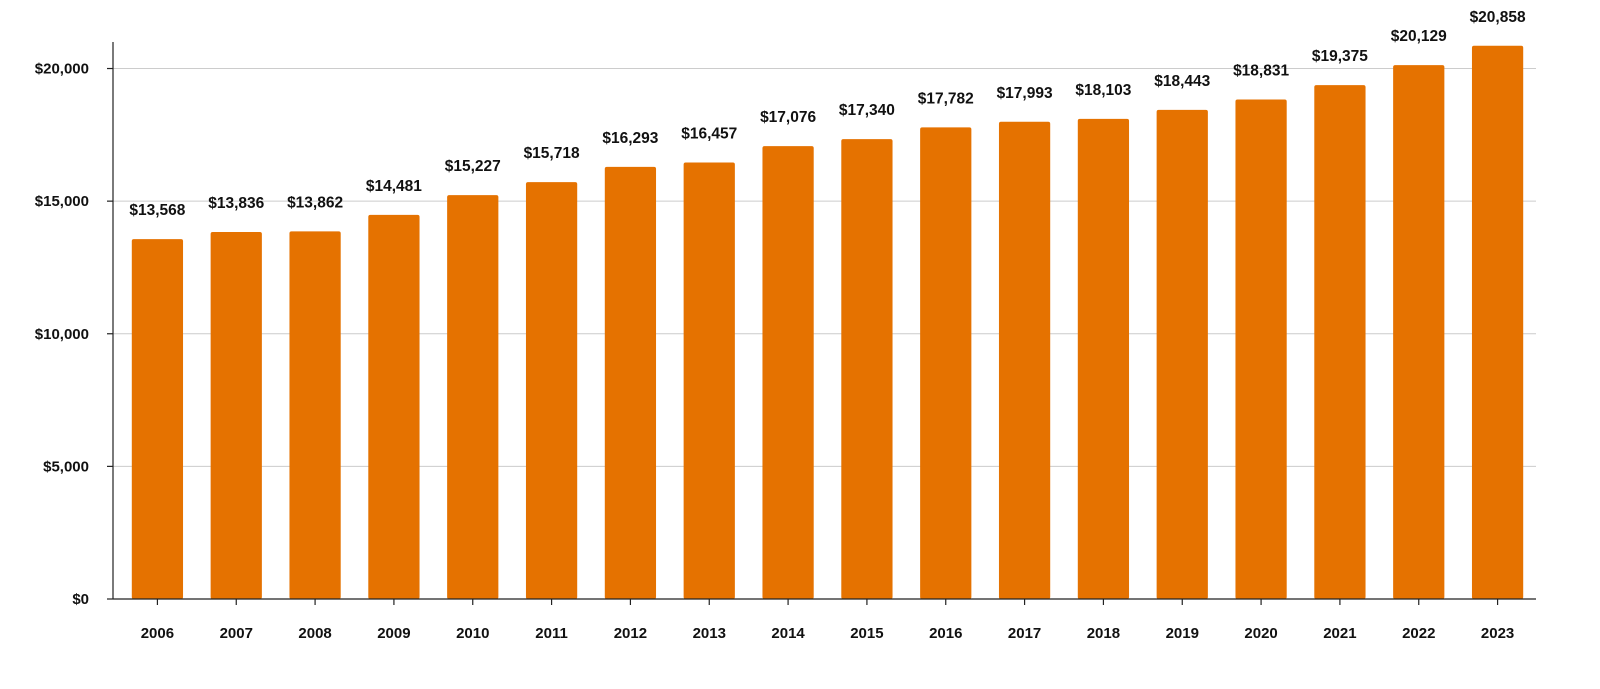 The width and height of the screenshot is (1600, 689). What do you see at coordinates (1497, 322) in the screenshot?
I see `bar-2023` at bounding box center [1497, 322].